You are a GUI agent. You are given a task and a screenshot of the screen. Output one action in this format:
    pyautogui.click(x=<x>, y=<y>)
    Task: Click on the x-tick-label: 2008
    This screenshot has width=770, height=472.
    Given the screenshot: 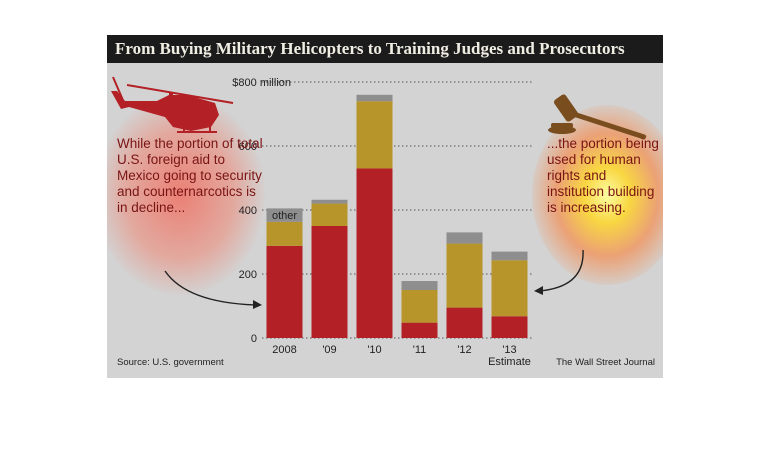 What is the action you would take?
    pyautogui.click(x=284, y=350)
    